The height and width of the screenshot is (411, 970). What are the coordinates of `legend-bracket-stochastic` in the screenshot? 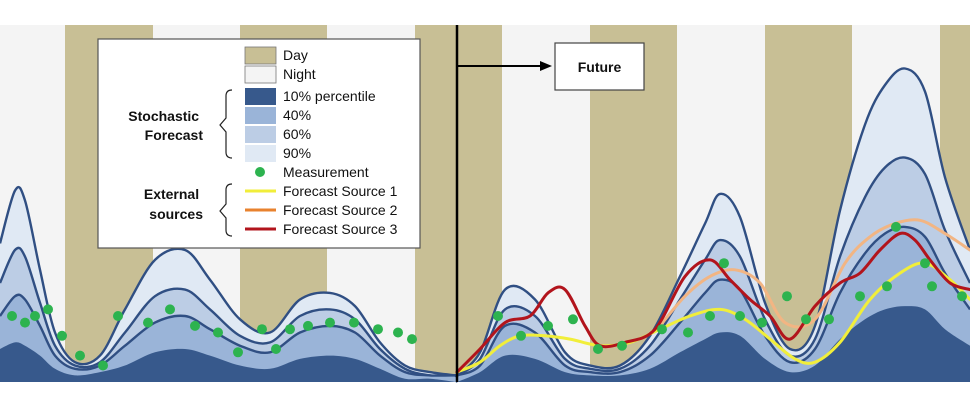 It's located at (226, 124).